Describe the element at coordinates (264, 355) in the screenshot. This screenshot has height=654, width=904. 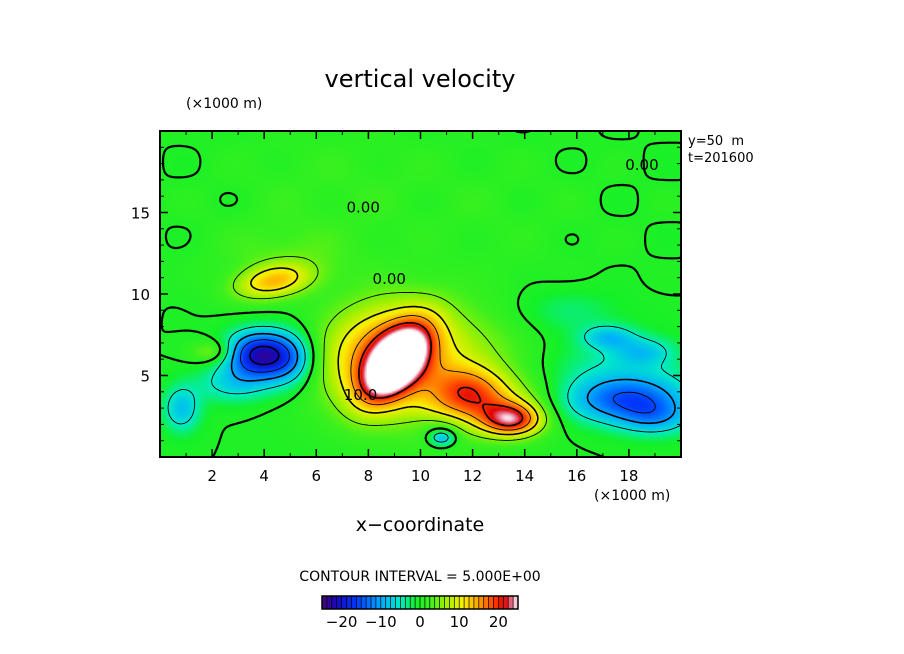
I see `contour-level--20` at that location.